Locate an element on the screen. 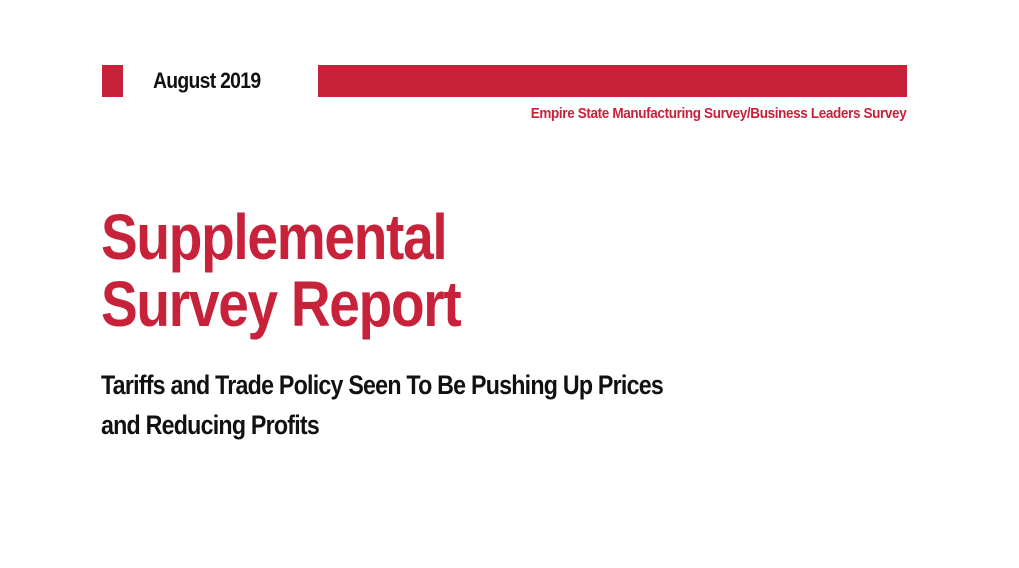  report-title-line: Supplemental is located at coordinates (274, 237).